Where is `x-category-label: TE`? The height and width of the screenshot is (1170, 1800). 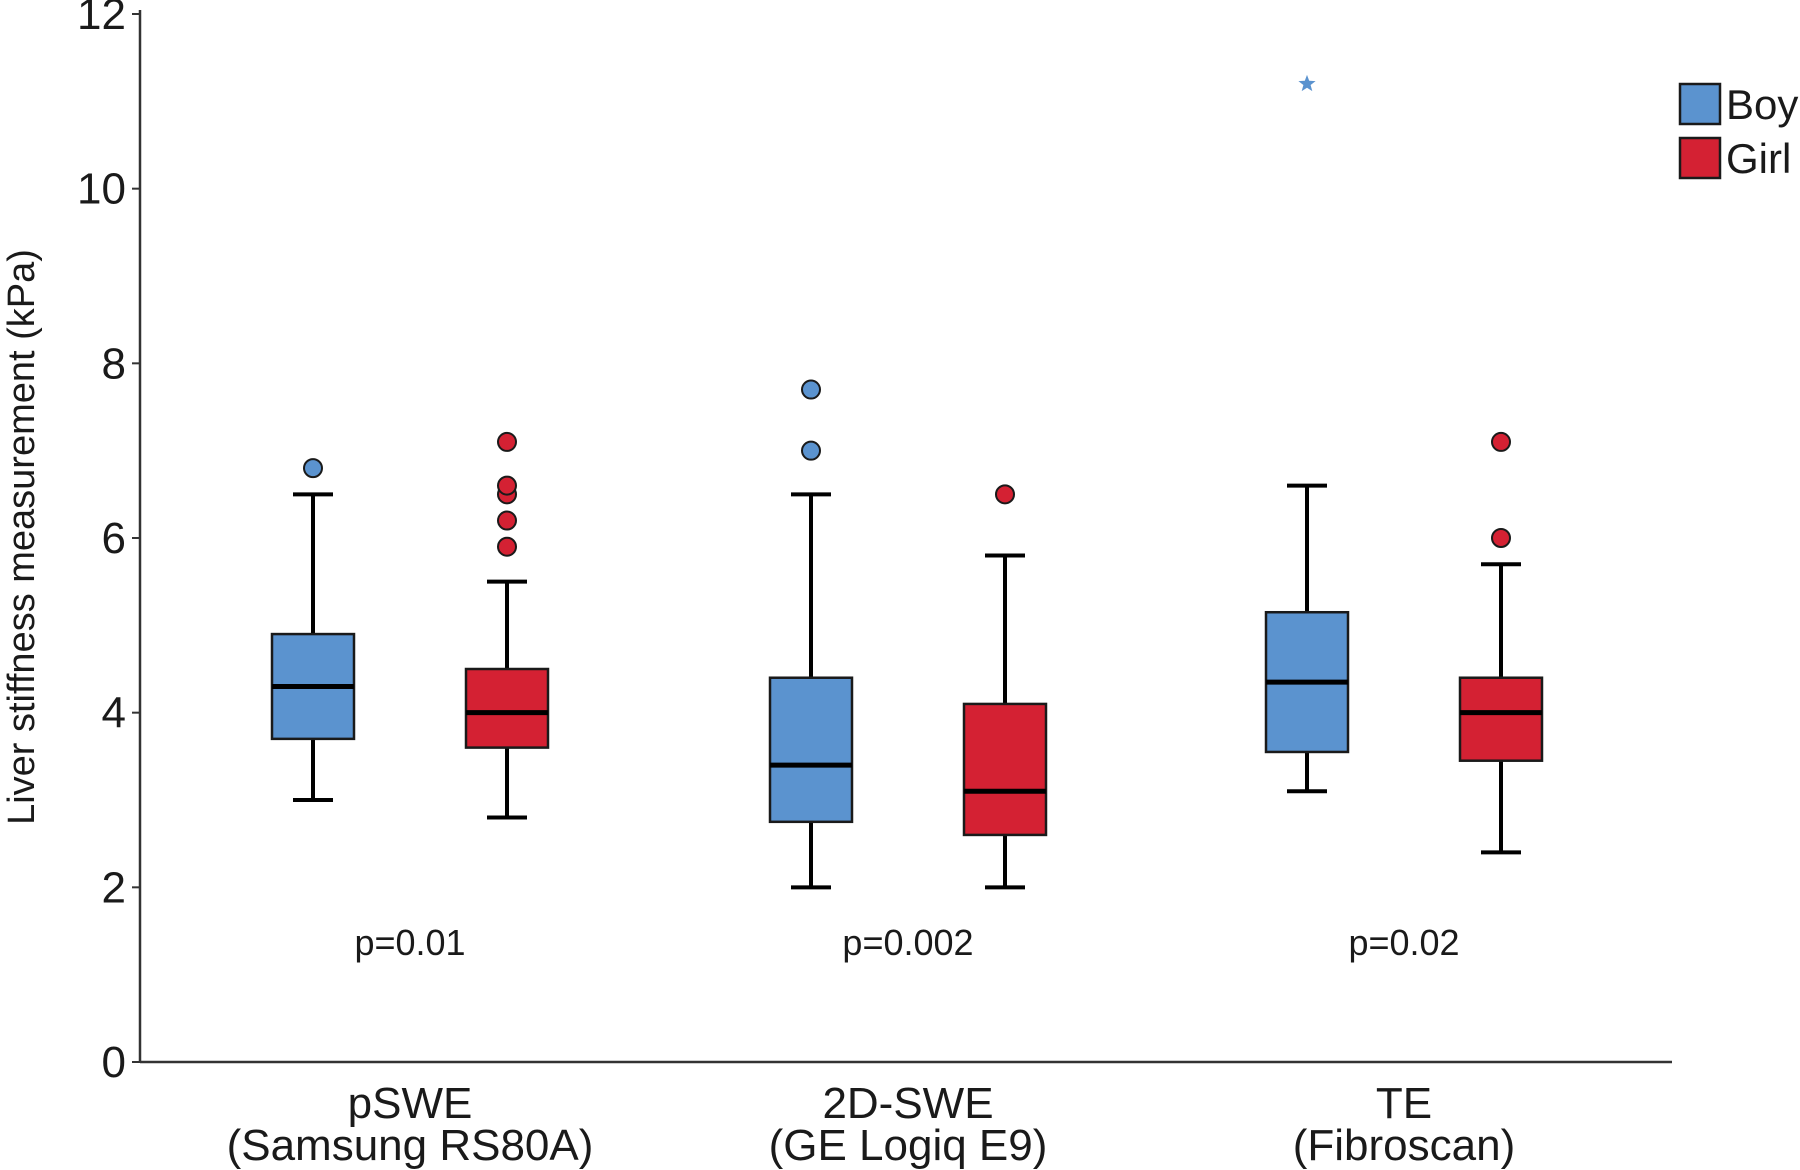 x-category-label: TE is located at coordinates (1404, 1103).